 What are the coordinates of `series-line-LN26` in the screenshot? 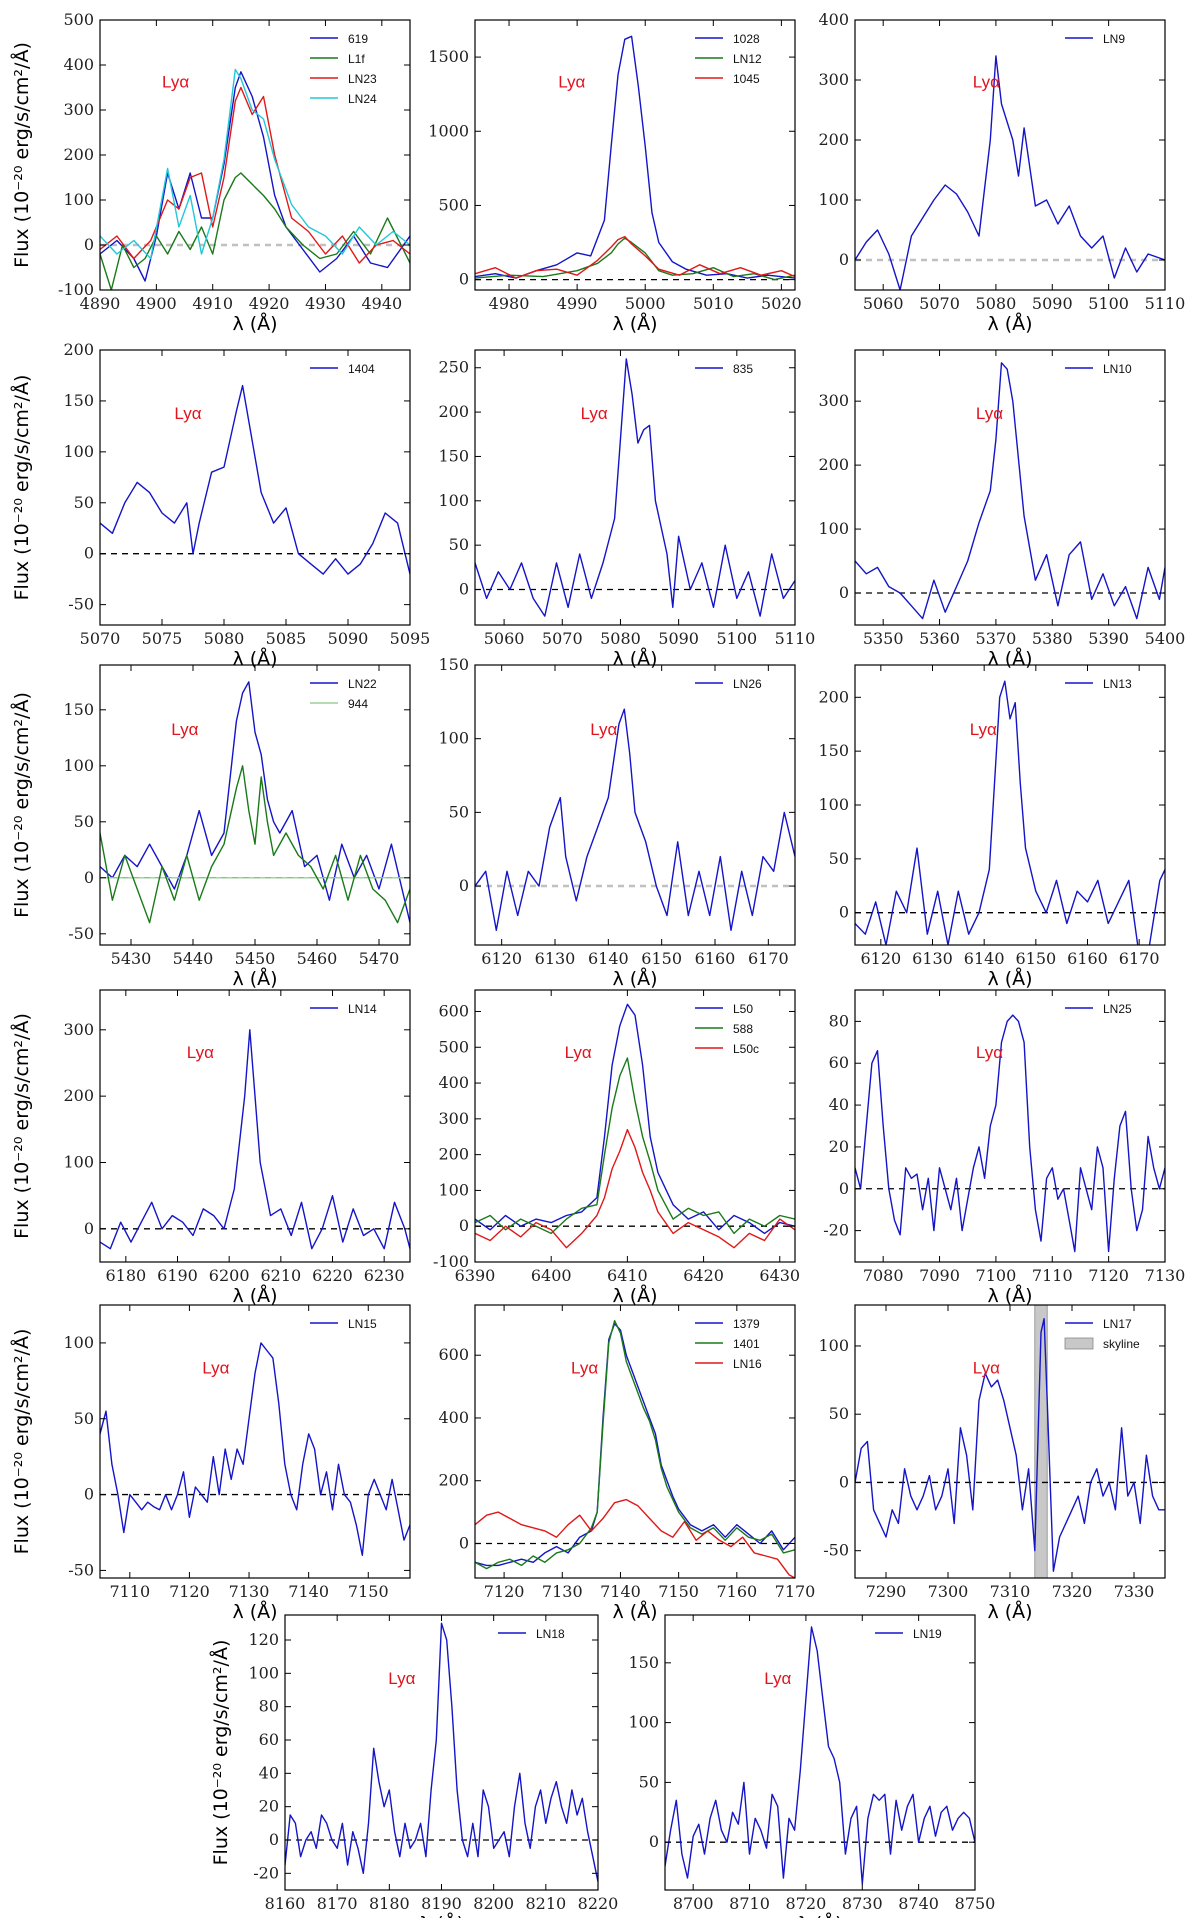 It's located at (635, 819).